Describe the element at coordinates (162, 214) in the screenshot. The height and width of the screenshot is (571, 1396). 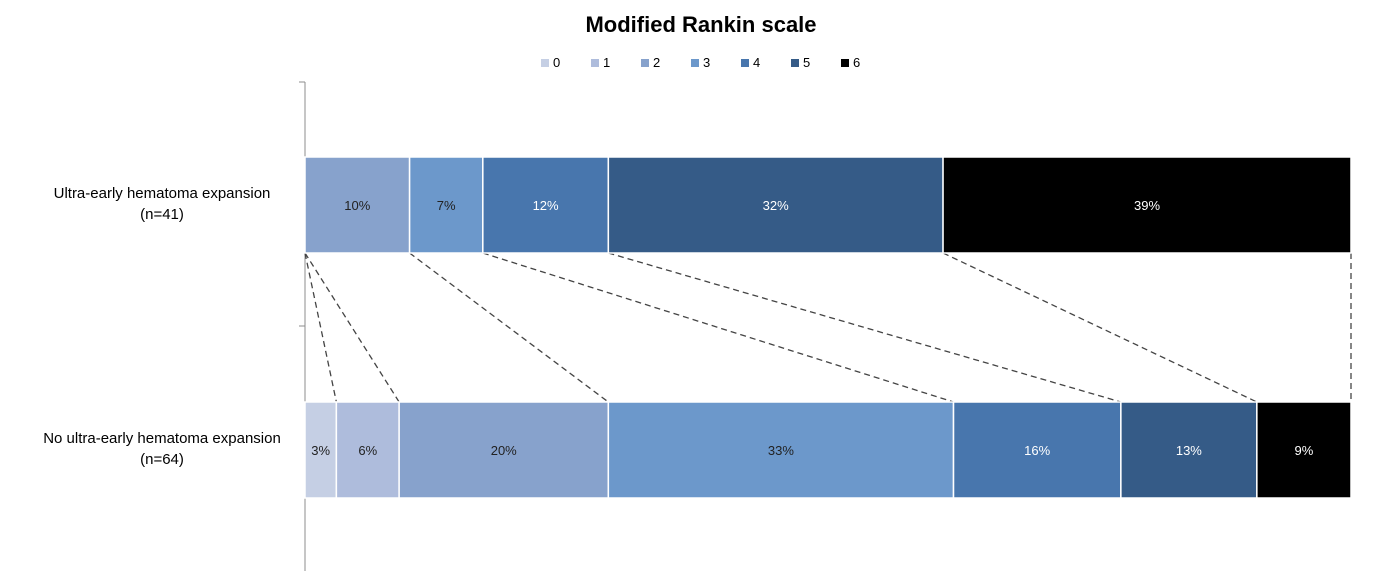
I see `category-label-n: (n=41)` at that location.